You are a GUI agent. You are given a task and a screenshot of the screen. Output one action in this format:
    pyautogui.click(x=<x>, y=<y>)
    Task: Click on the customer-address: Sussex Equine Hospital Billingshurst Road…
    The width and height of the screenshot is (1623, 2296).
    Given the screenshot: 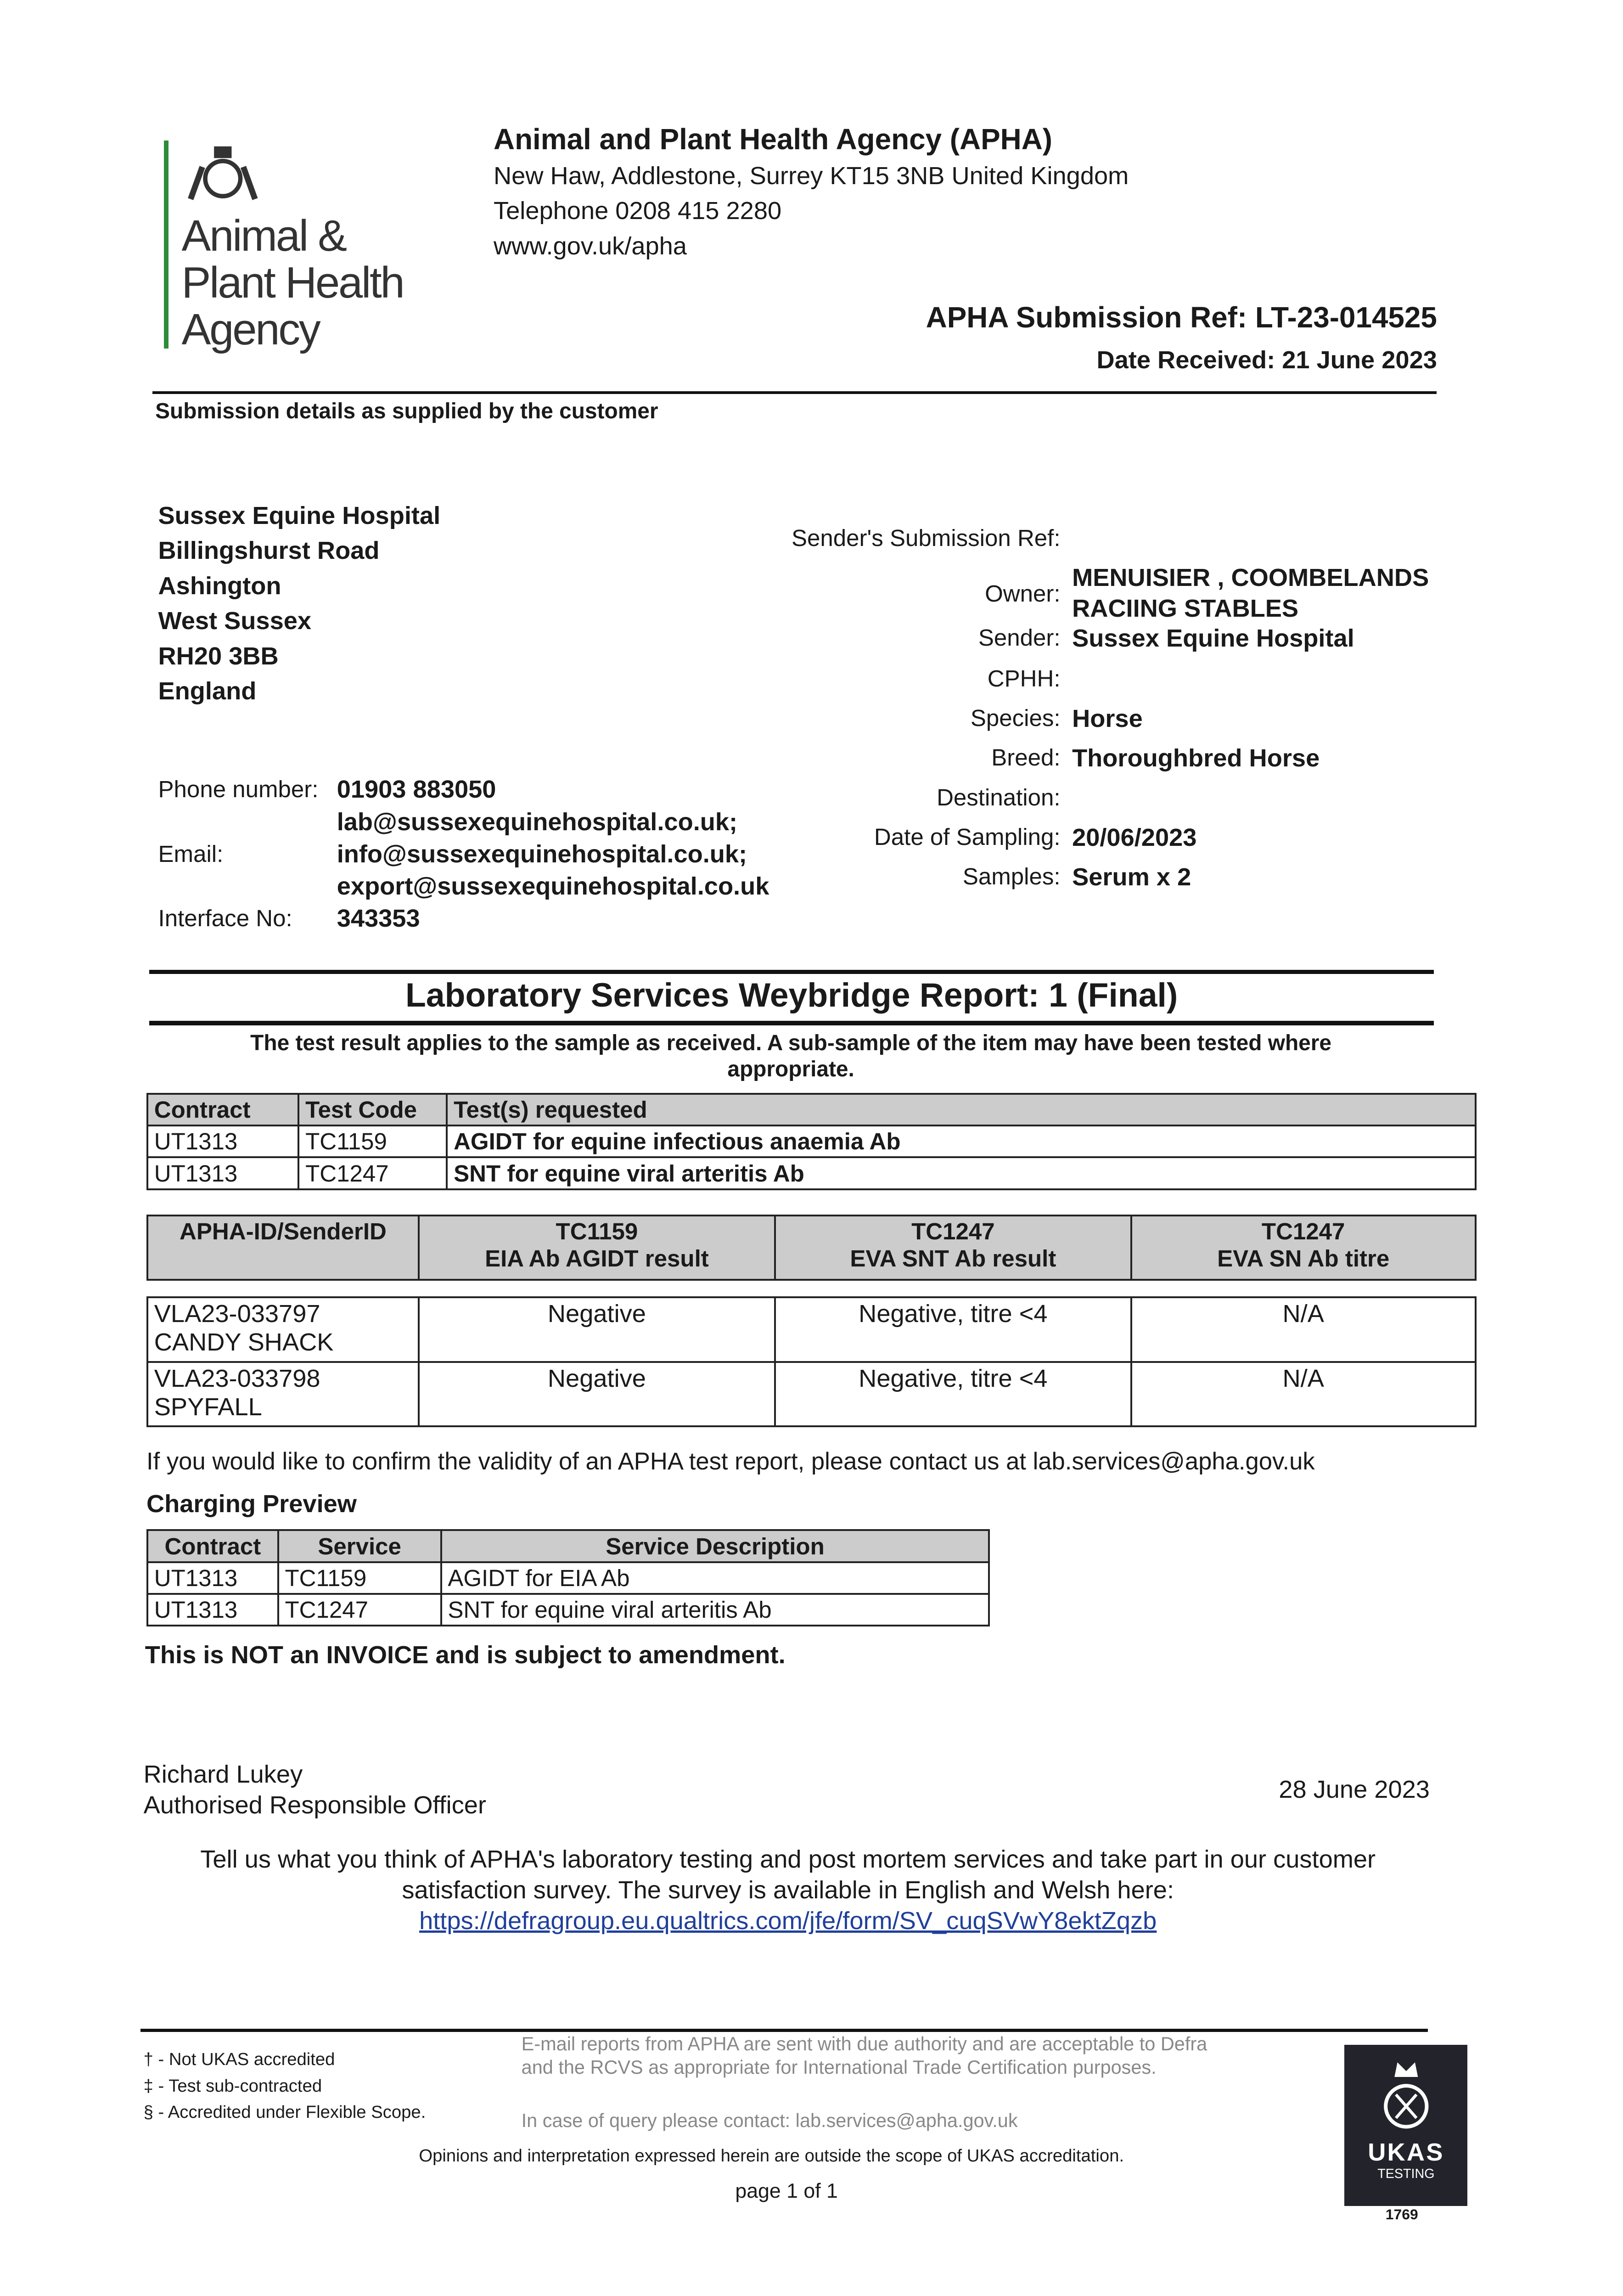 What is the action you would take?
    pyautogui.click(x=299, y=603)
    